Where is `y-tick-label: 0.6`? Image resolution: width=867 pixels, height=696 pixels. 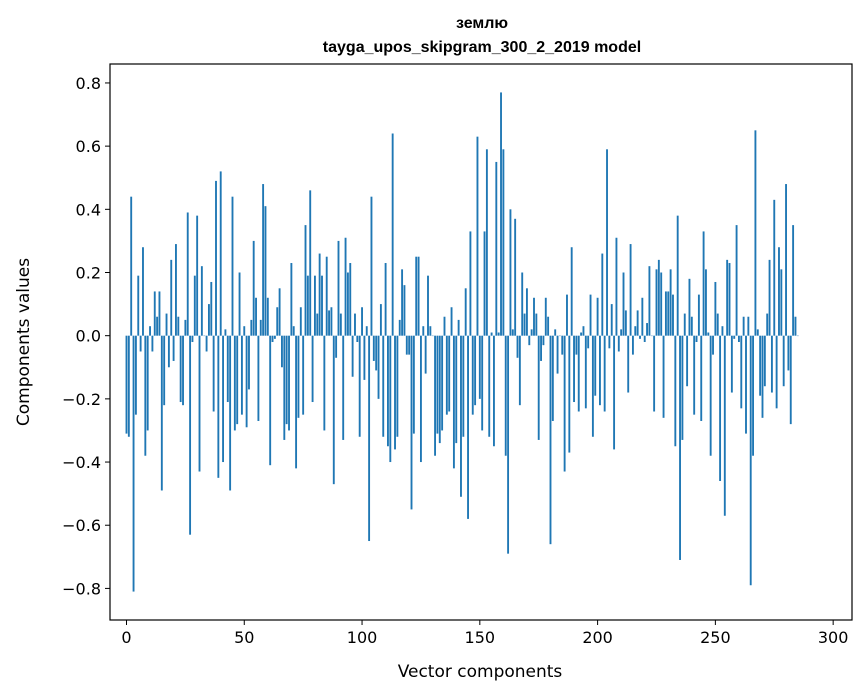 y-tick-label: 0.6 is located at coordinates (88, 146).